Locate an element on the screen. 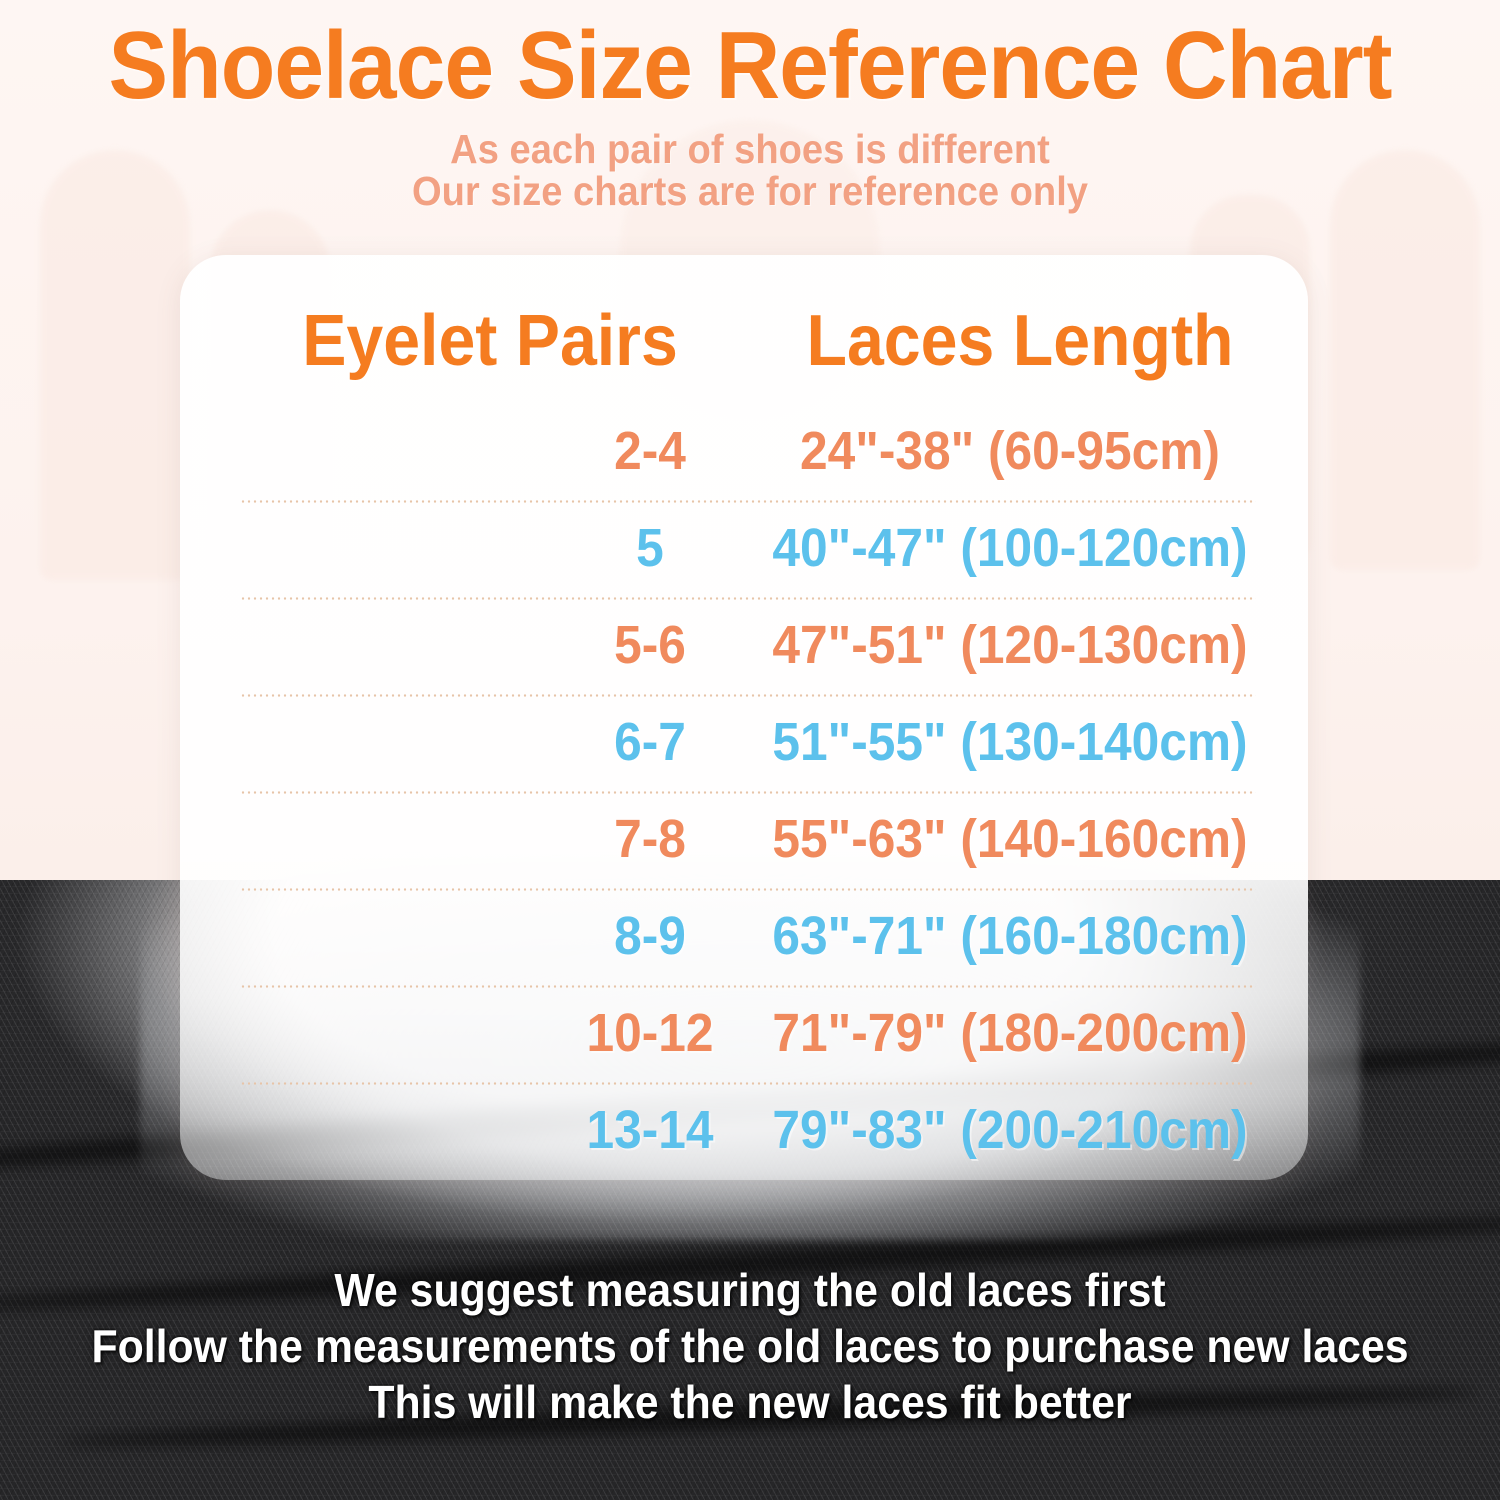 Image resolution: width=1500 pixels, height=1500 pixels. column-header-eyelet-pairs: Eyelet Pairs is located at coordinates (490, 341).